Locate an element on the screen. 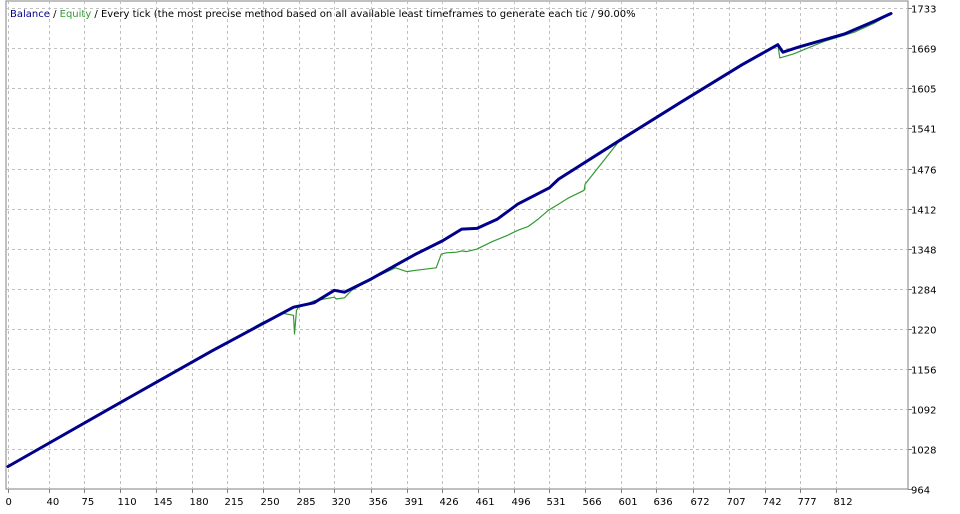 This screenshot has width=960, height=514. x-tick-label: 636 is located at coordinates (663, 502).